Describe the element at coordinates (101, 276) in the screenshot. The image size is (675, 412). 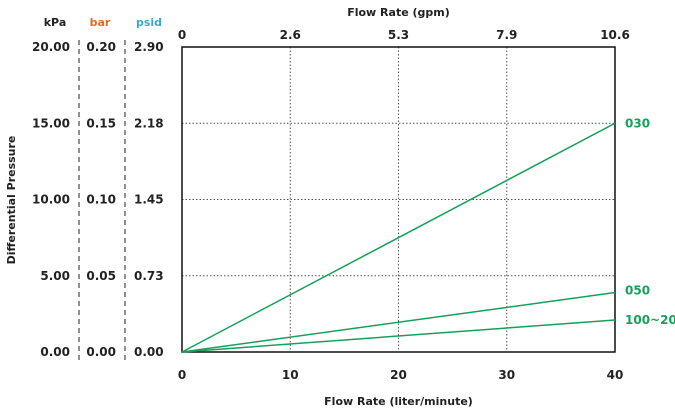
I see `y-tick-label: 0.05` at that location.